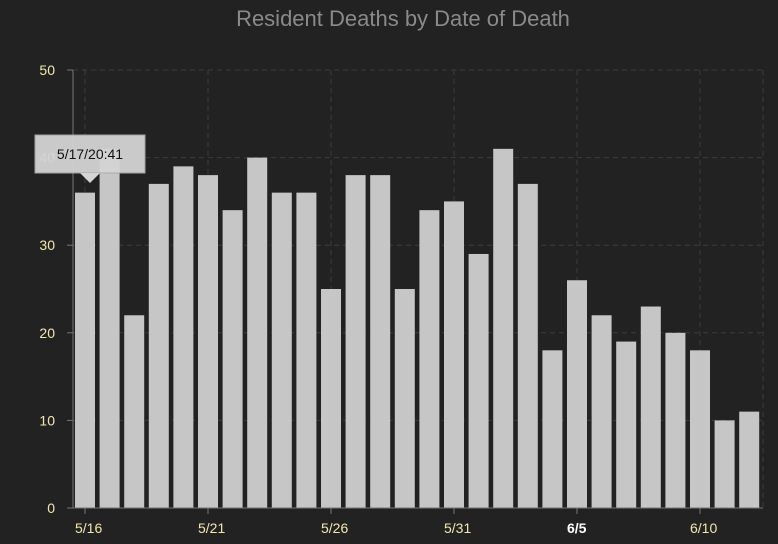 This screenshot has height=544, width=778. Describe the element at coordinates (724, 464) in the screenshot. I see `bar-6/11` at that location.